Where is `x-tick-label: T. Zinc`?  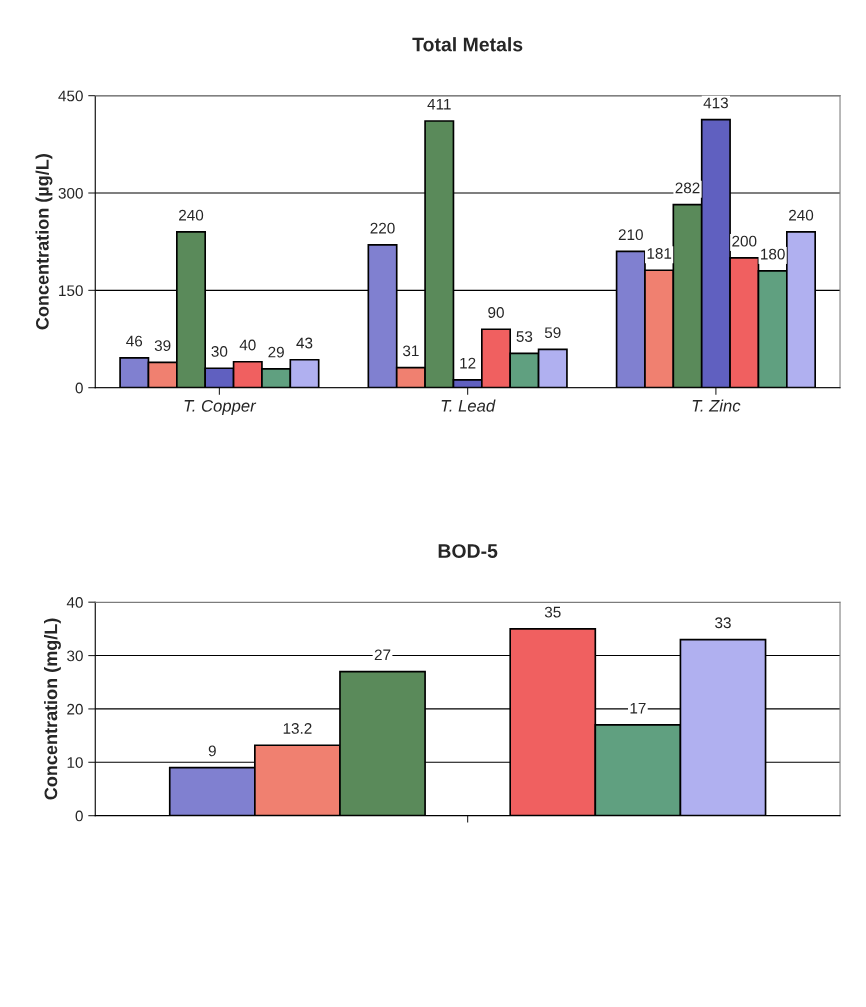 x-tick-label: T. Zinc is located at coordinates (716, 405).